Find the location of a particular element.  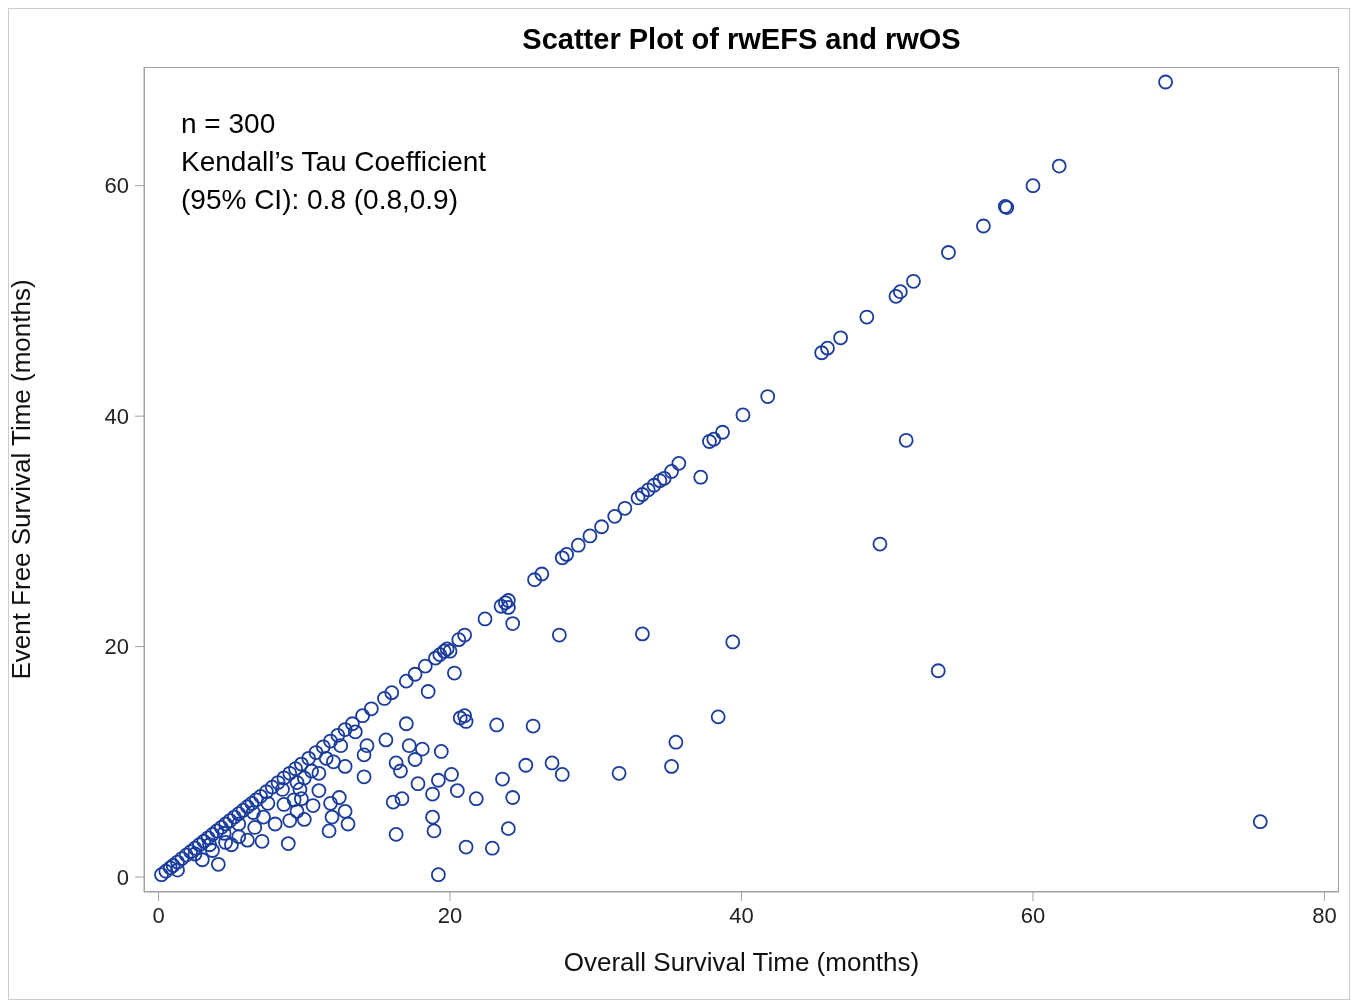

annotation: n = 300 is located at coordinates (229, 124).